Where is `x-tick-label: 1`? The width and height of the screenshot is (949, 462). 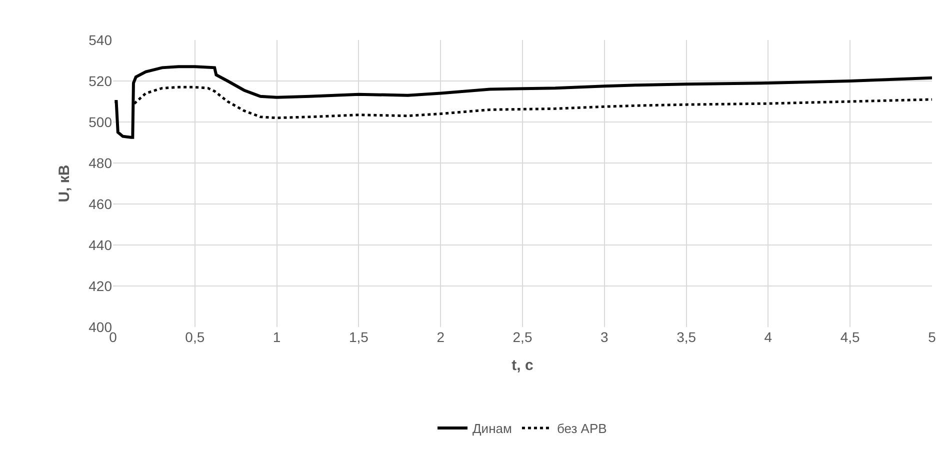
x-tick-label: 1 is located at coordinates (276, 337).